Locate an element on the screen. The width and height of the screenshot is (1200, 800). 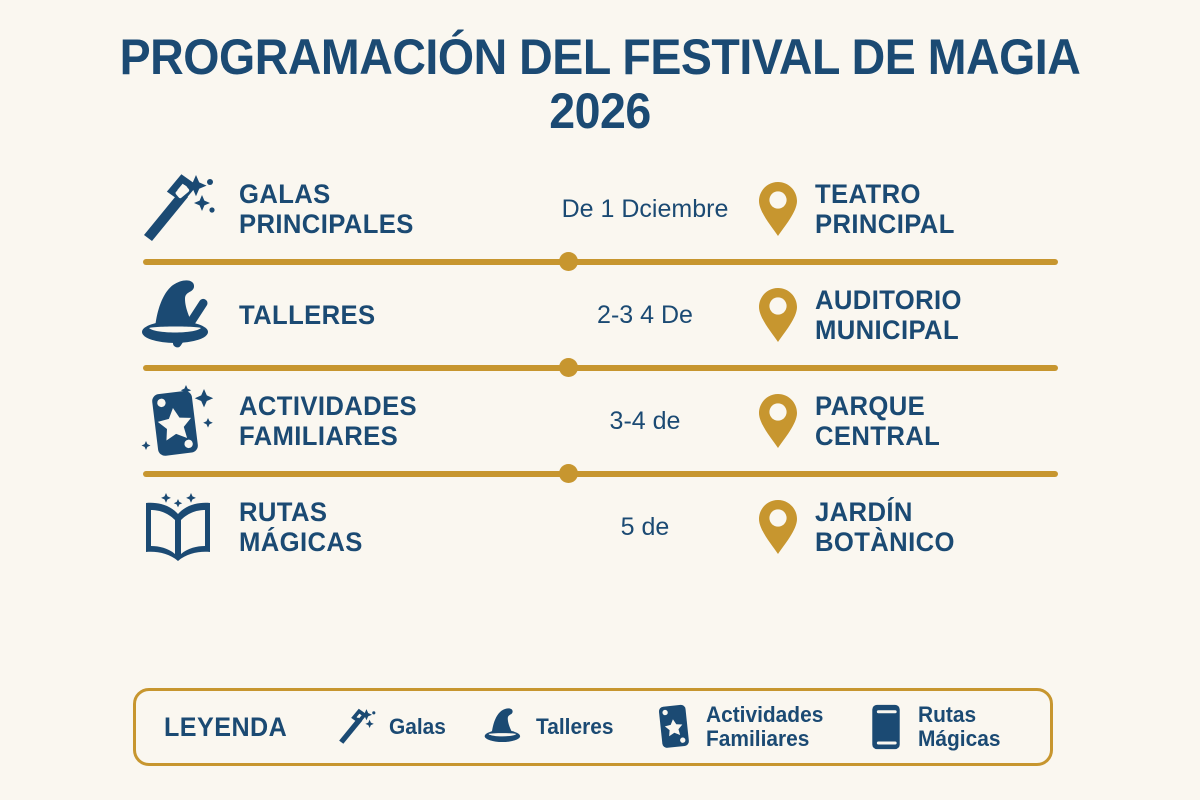
activity-cell: TALLERES is located at coordinates (335, 315).